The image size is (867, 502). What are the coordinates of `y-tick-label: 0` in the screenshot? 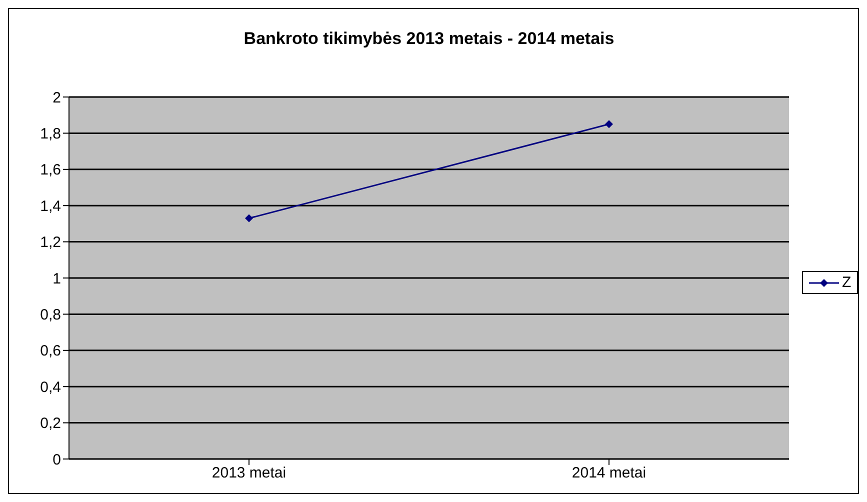 It's located at (56, 459).